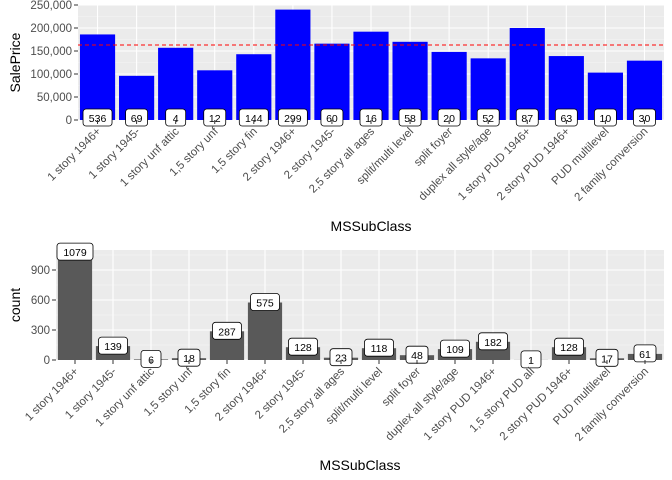  I want to click on data-label: 69, so click(136, 117).